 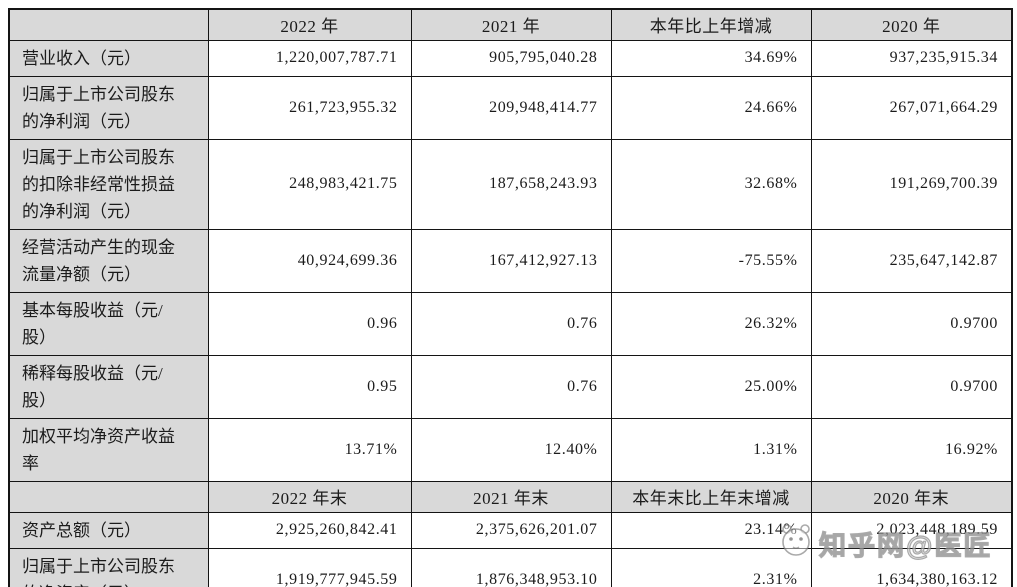 I want to click on cell-value: 187,658,243.93, so click(x=511, y=184).